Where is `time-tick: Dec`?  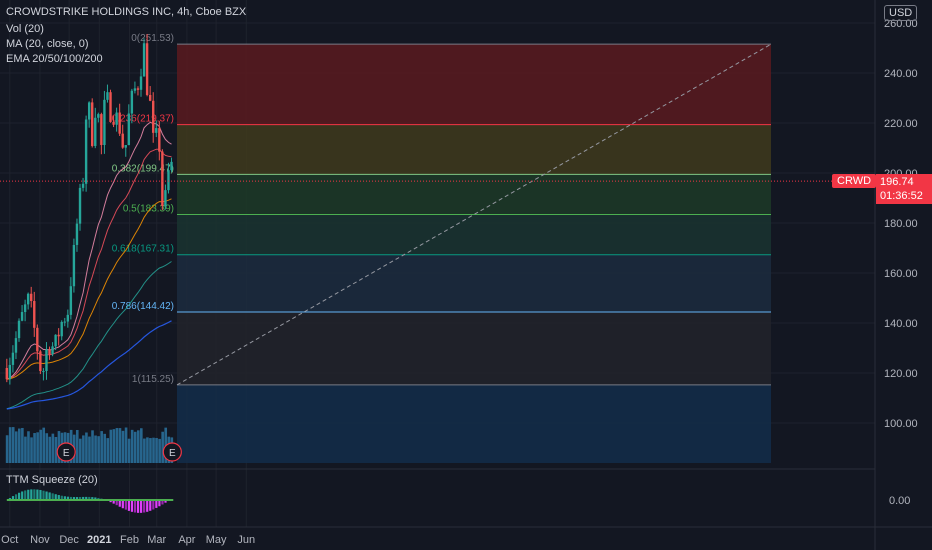 time-tick: Dec is located at coordinates (69, 540).